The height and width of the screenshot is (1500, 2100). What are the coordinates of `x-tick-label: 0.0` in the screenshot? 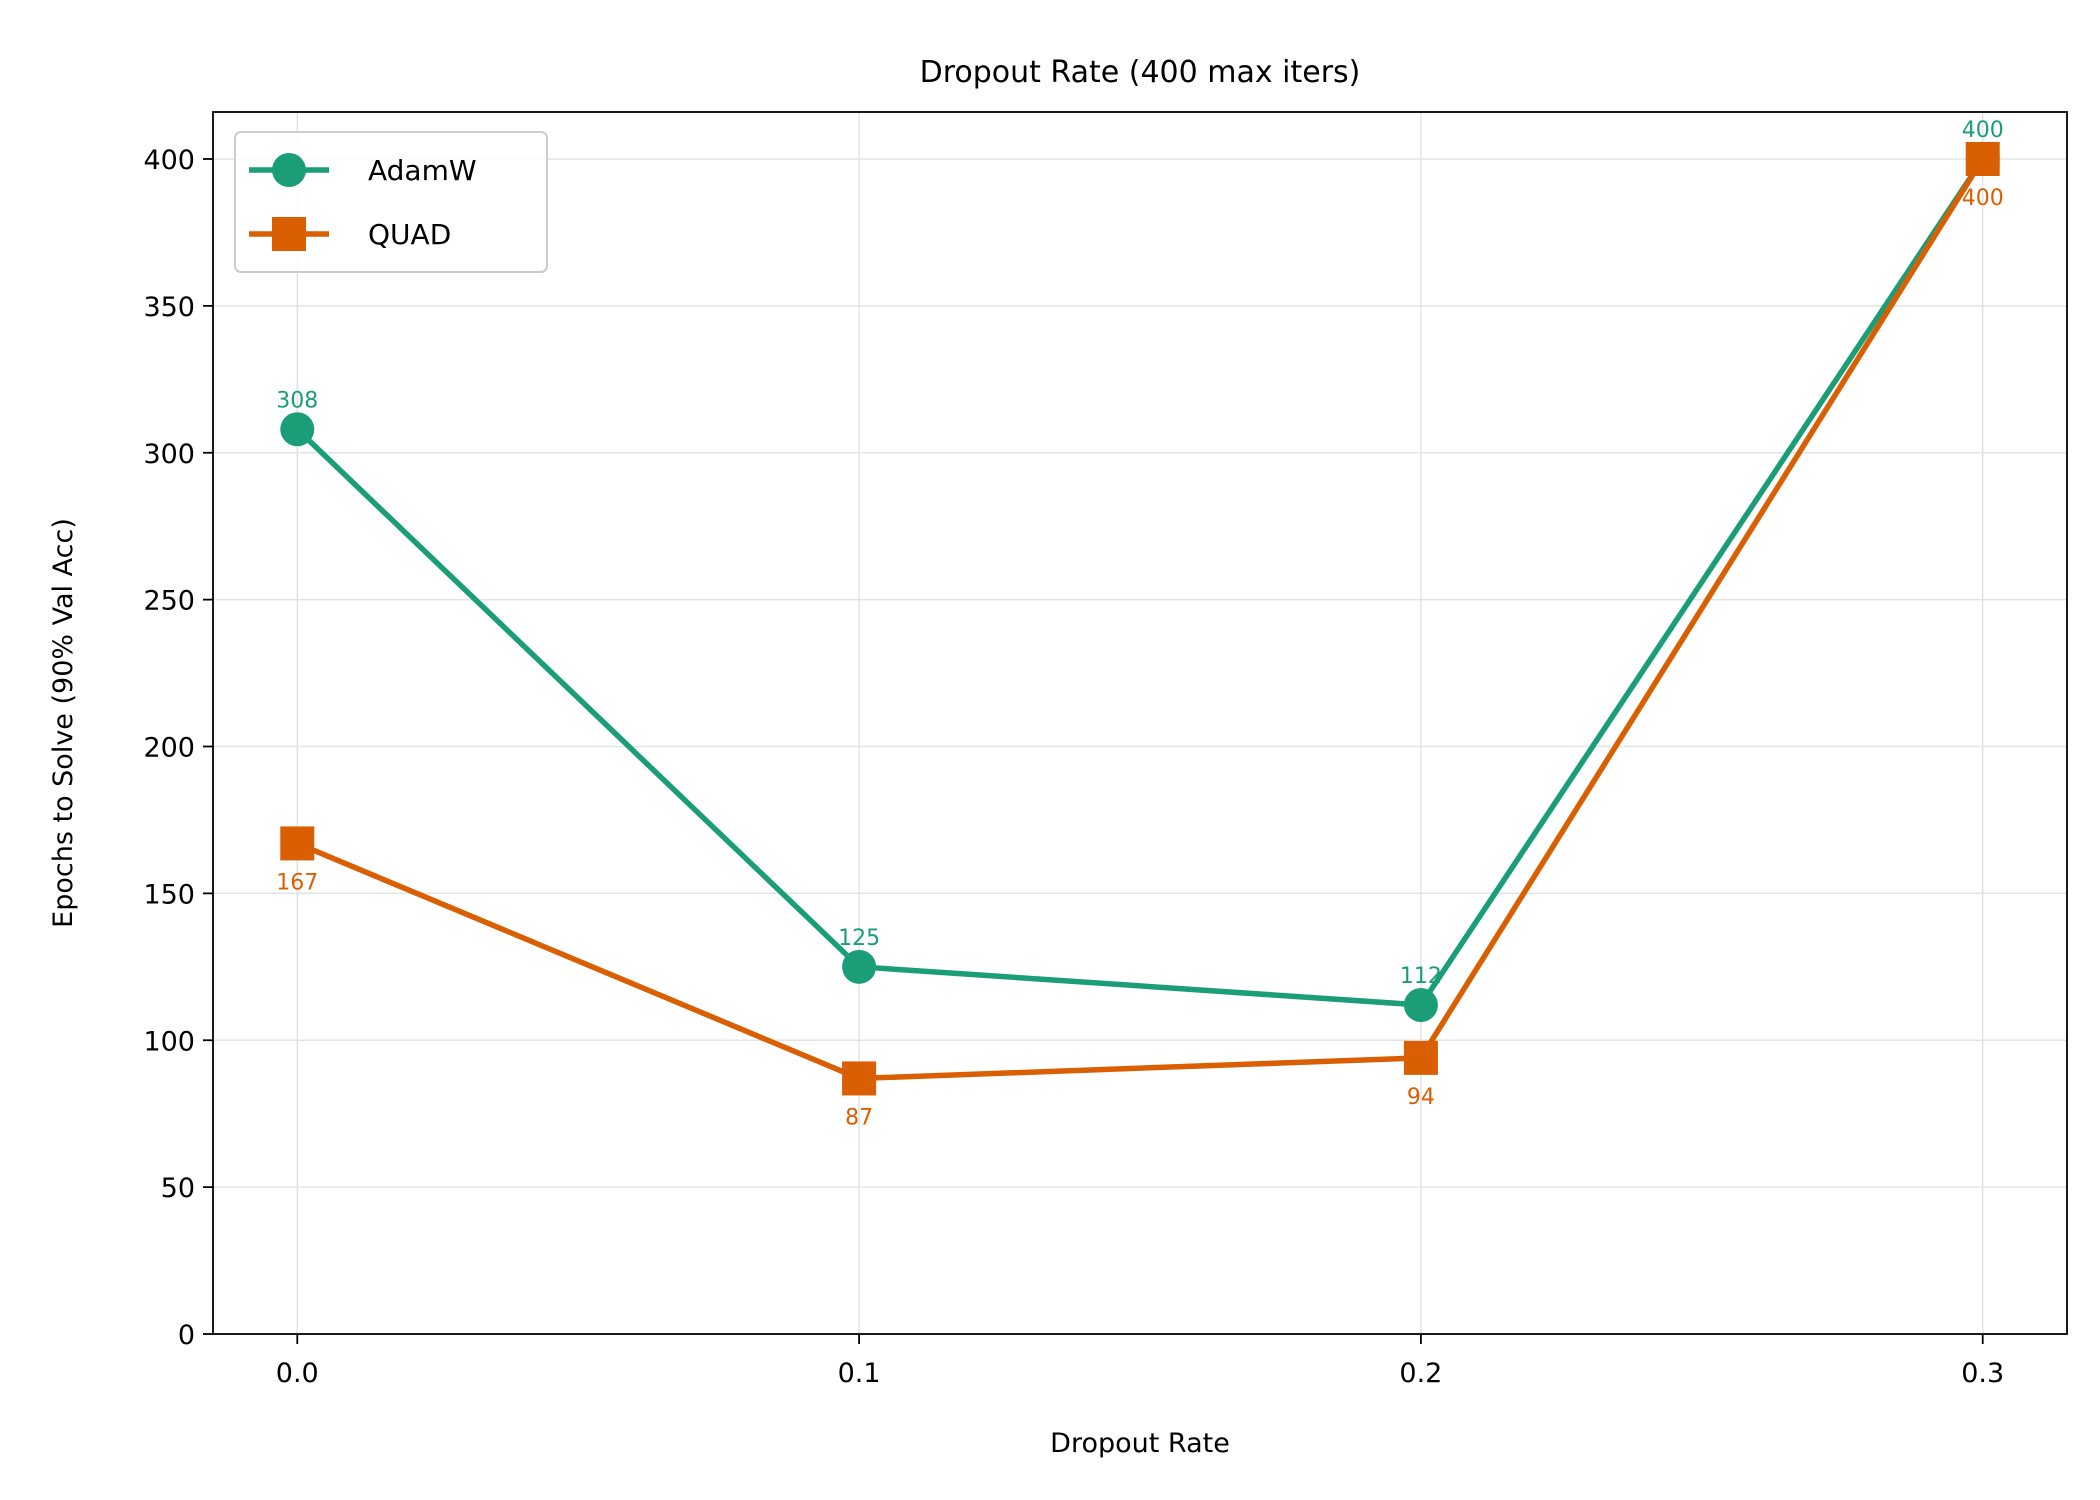 It's located at (297, 1373).